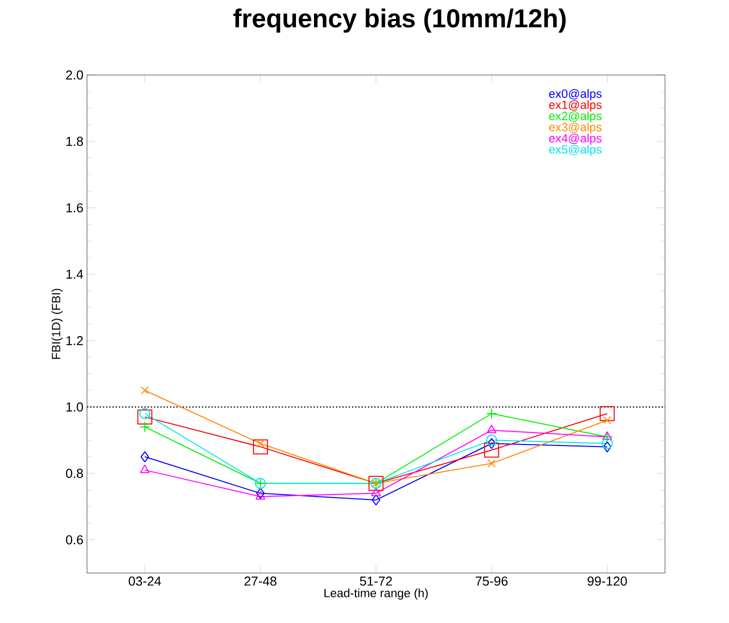 This screenshot has height=623, width=729. Describe the element at coordinates (575, 106) in the screenshot. I see `text: ex1@alps` at that location.